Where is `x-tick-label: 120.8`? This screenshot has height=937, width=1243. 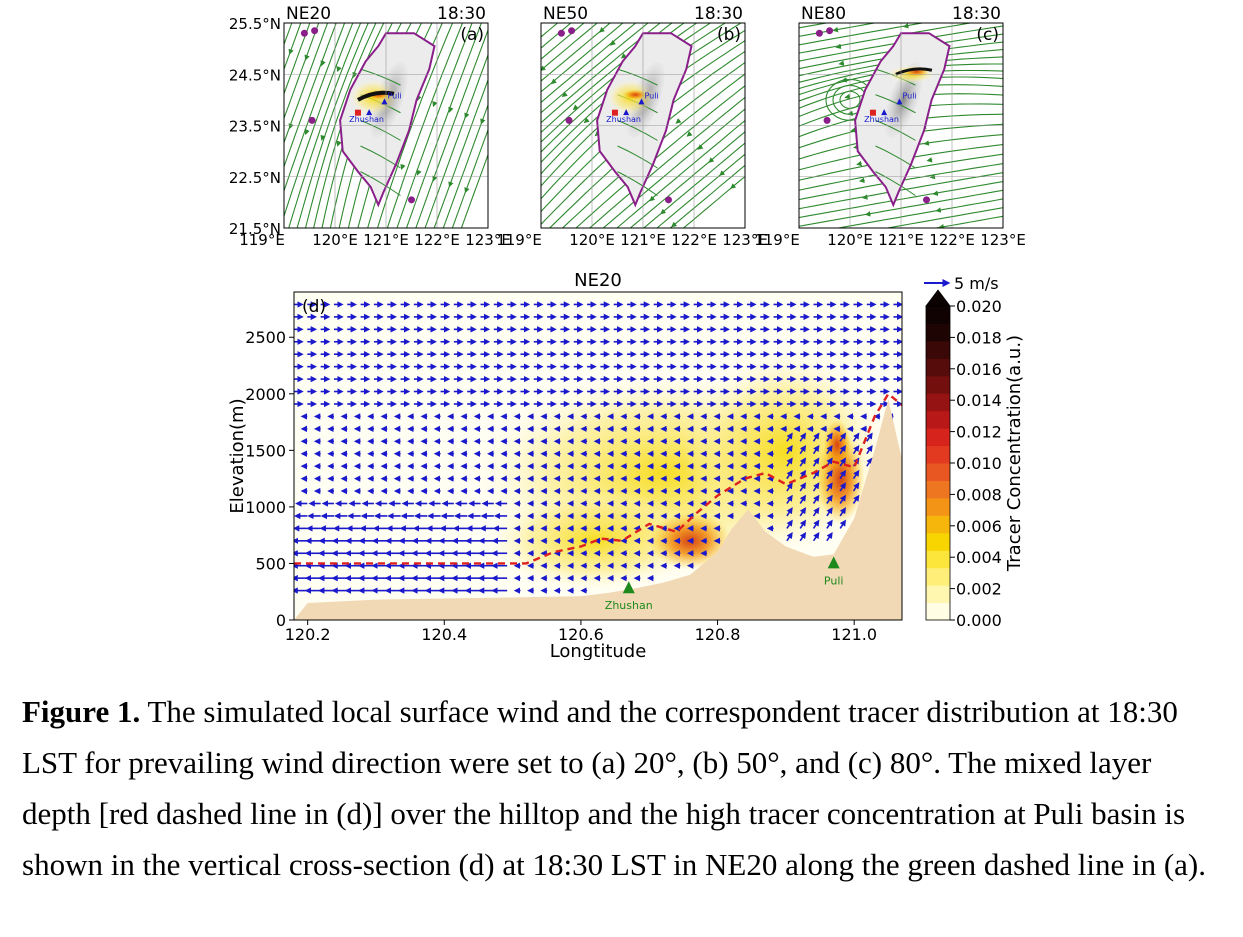
x-tick-label: 120.8 is located at coordinates (718, 634).